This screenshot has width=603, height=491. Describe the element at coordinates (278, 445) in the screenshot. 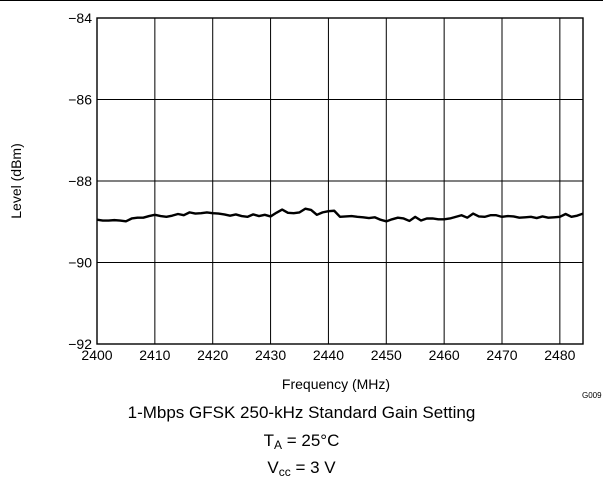

I see `ta-subscript: A` at that location.